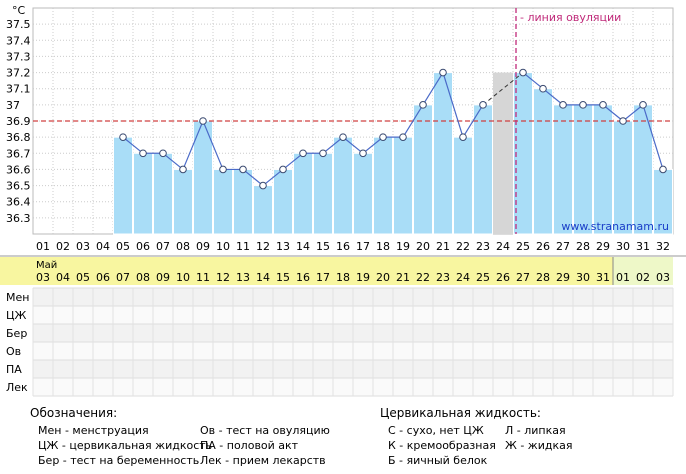 This screenshot has height=474, width=686. Describe the element at coordinates (18, 73) in the screenshot. I see `y-tick-label: 37.2` at that location.